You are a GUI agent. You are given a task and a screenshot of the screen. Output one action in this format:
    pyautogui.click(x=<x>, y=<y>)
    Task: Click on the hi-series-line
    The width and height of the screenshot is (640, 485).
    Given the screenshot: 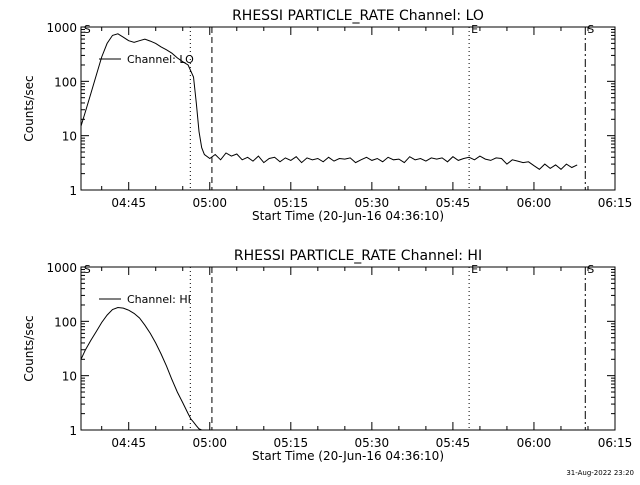 What is the action you would take?
    pyautogui.click(x=141, y=368)
    